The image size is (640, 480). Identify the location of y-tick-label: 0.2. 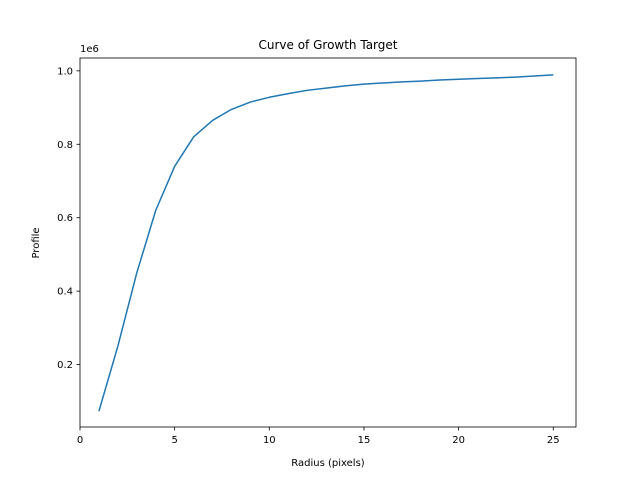
(65, 365).